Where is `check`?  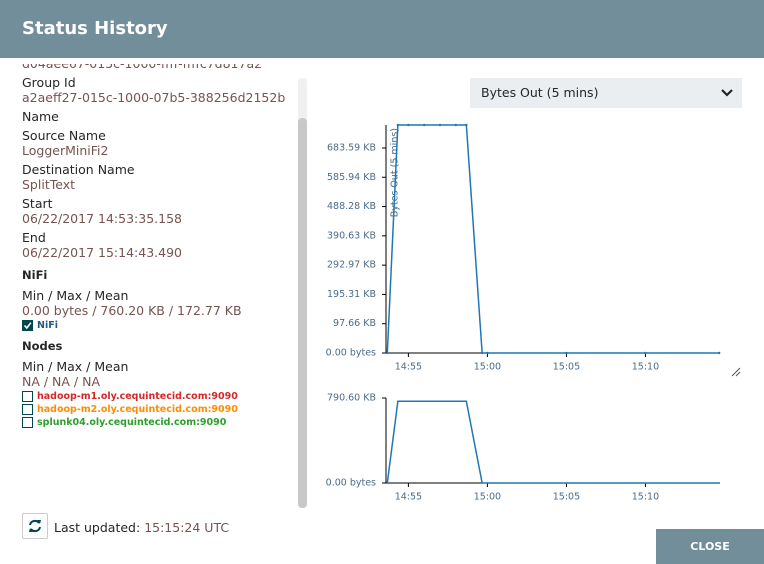 check is located at coordinates (27, 326).